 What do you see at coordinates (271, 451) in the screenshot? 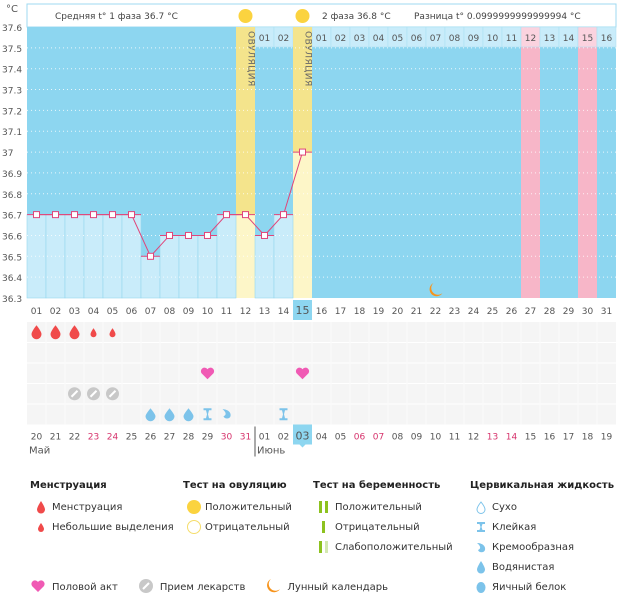
I see `month-label: Июнь` at bounding box center [271, 451].